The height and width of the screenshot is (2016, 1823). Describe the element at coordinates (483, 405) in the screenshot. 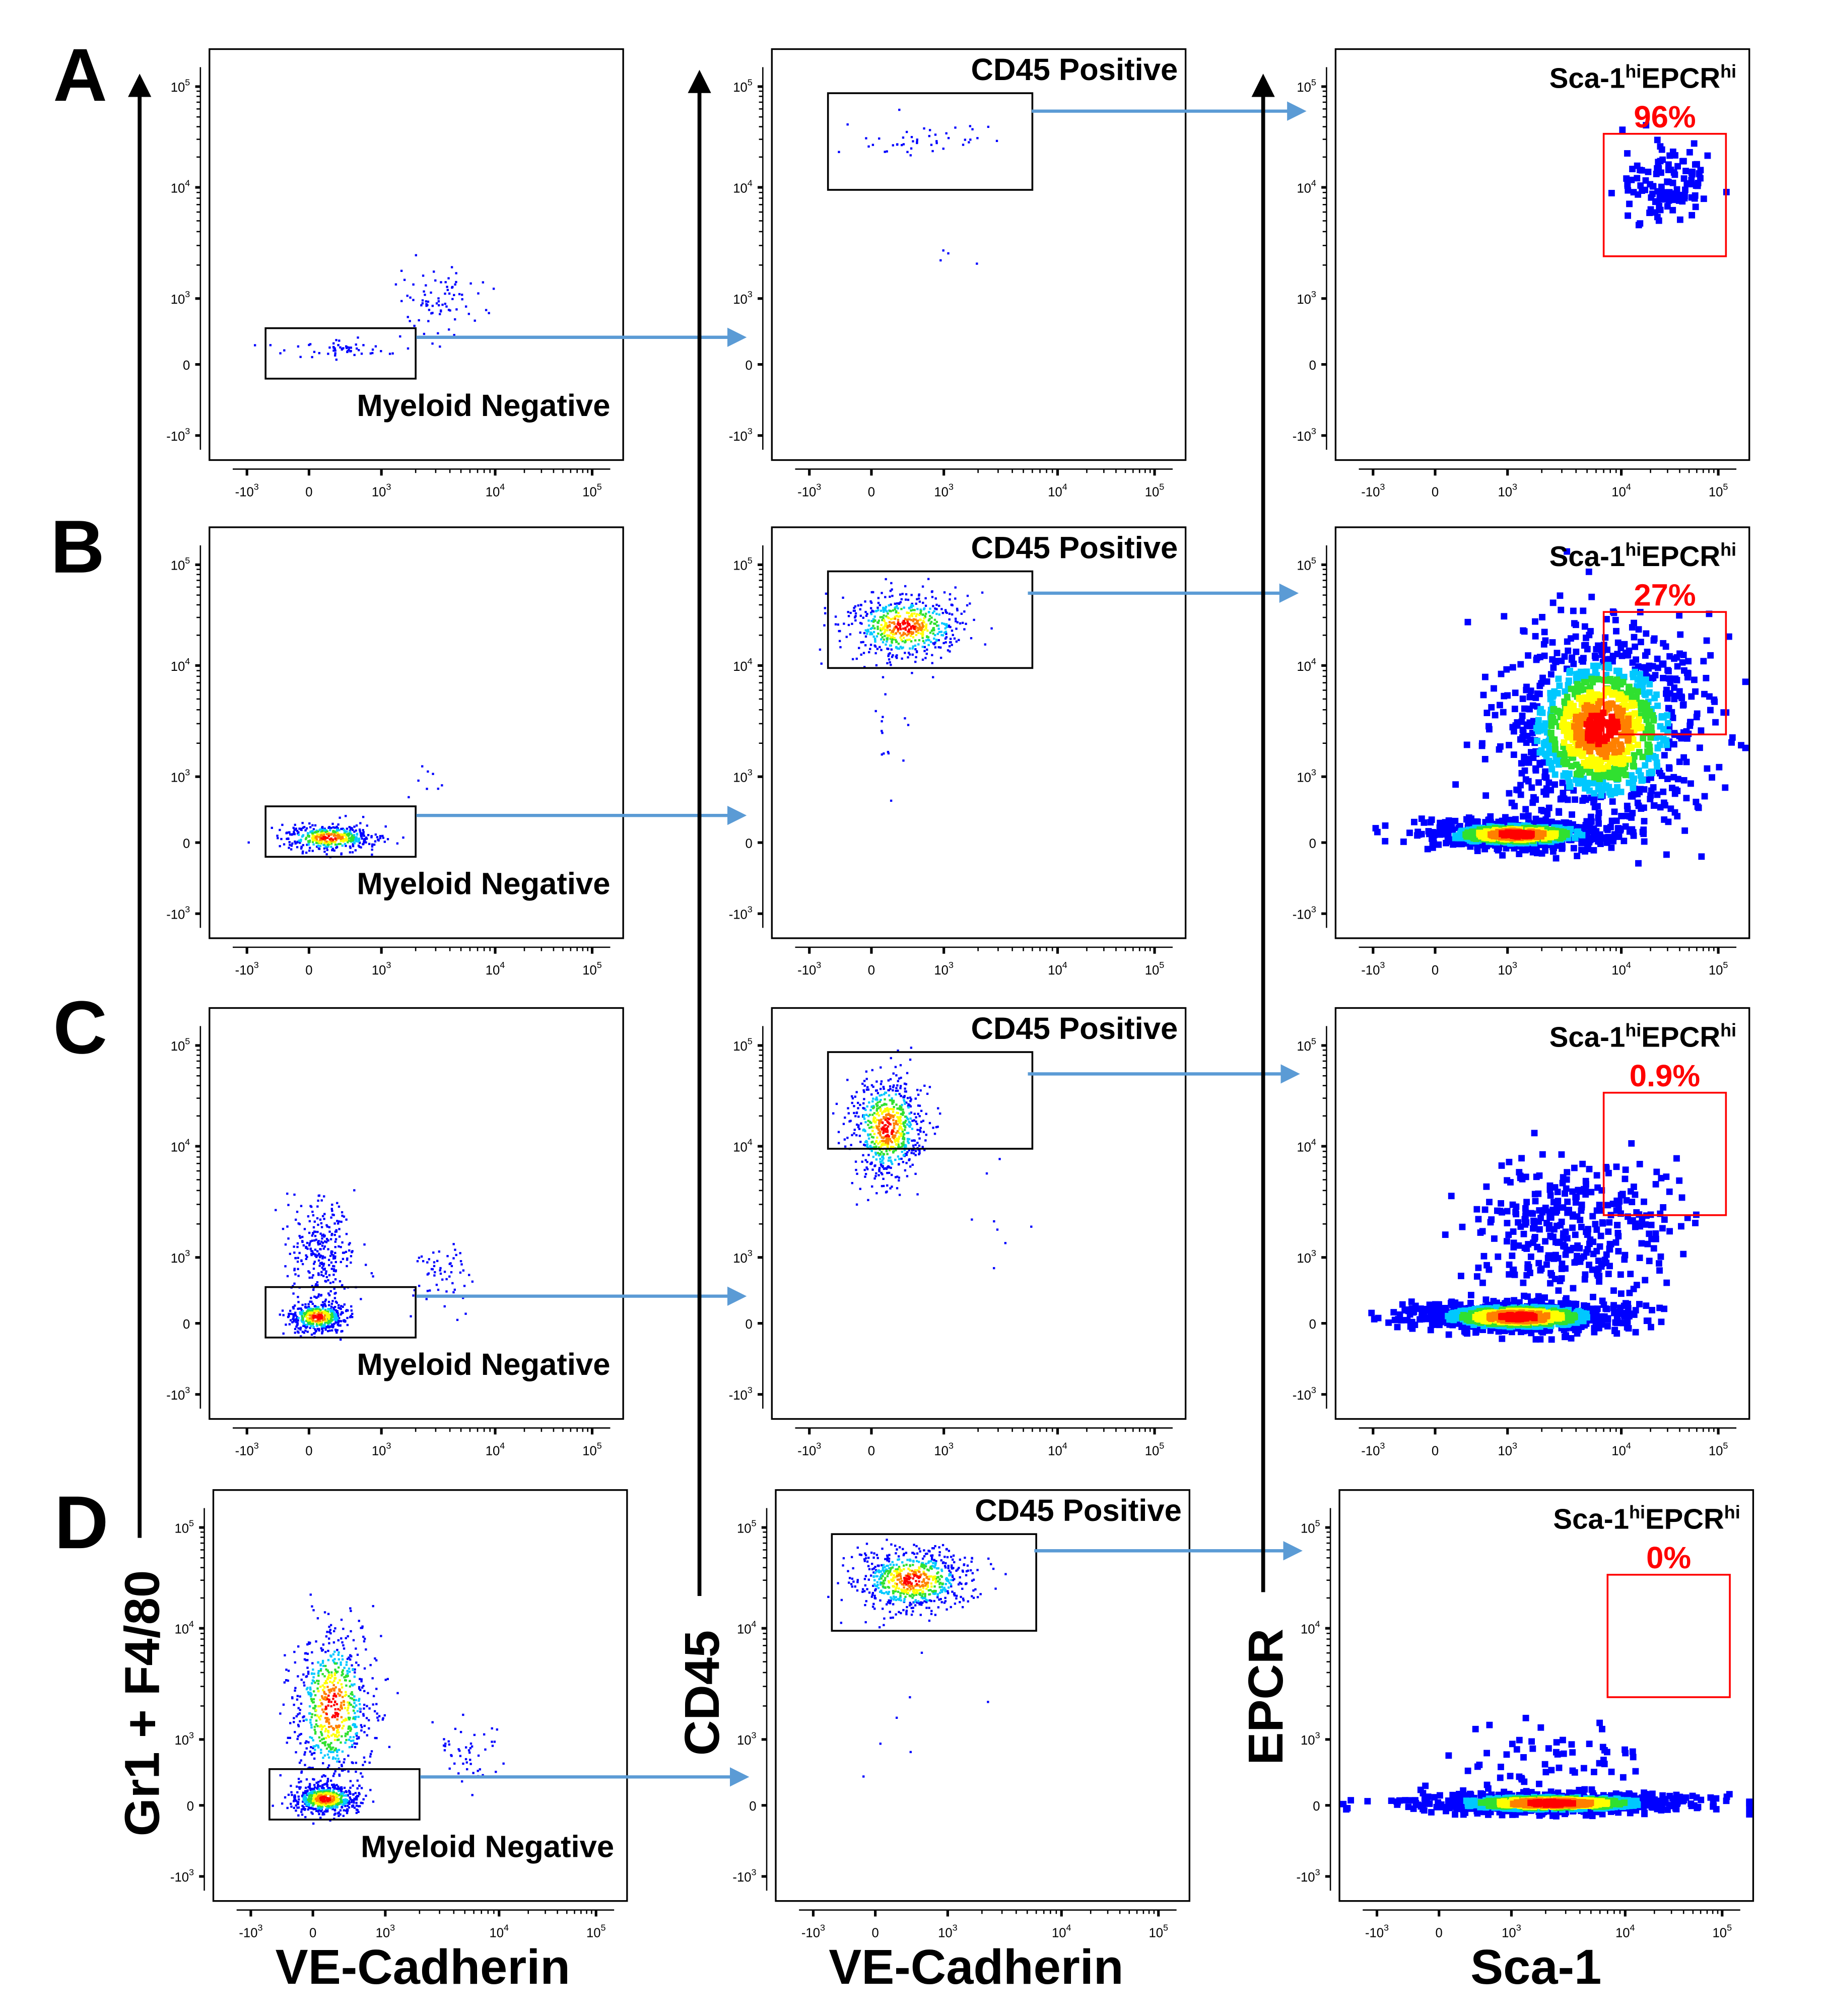

I see `gate-label-myeloid-negative: Myeloid Negative` at that location.